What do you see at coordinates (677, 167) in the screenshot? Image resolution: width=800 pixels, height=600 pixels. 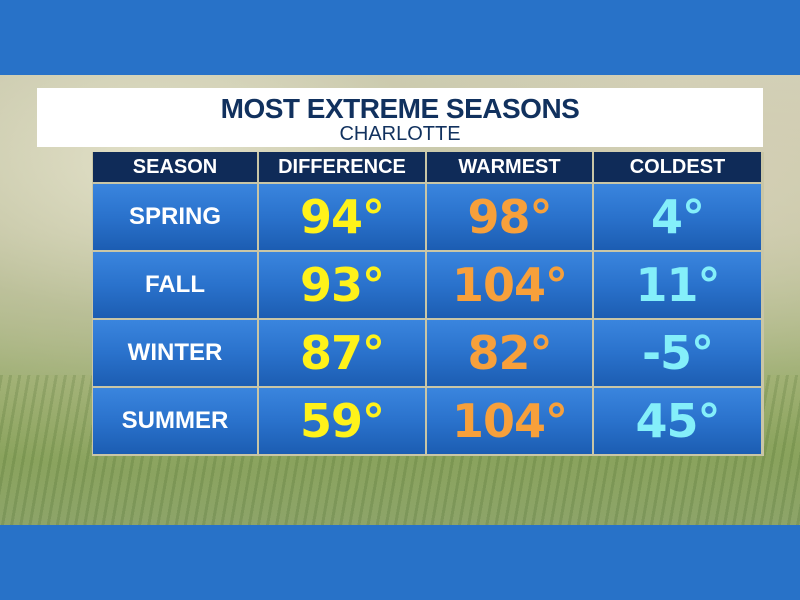 I see `header-coldest: COLDEST` at bounding box center [677, 167].